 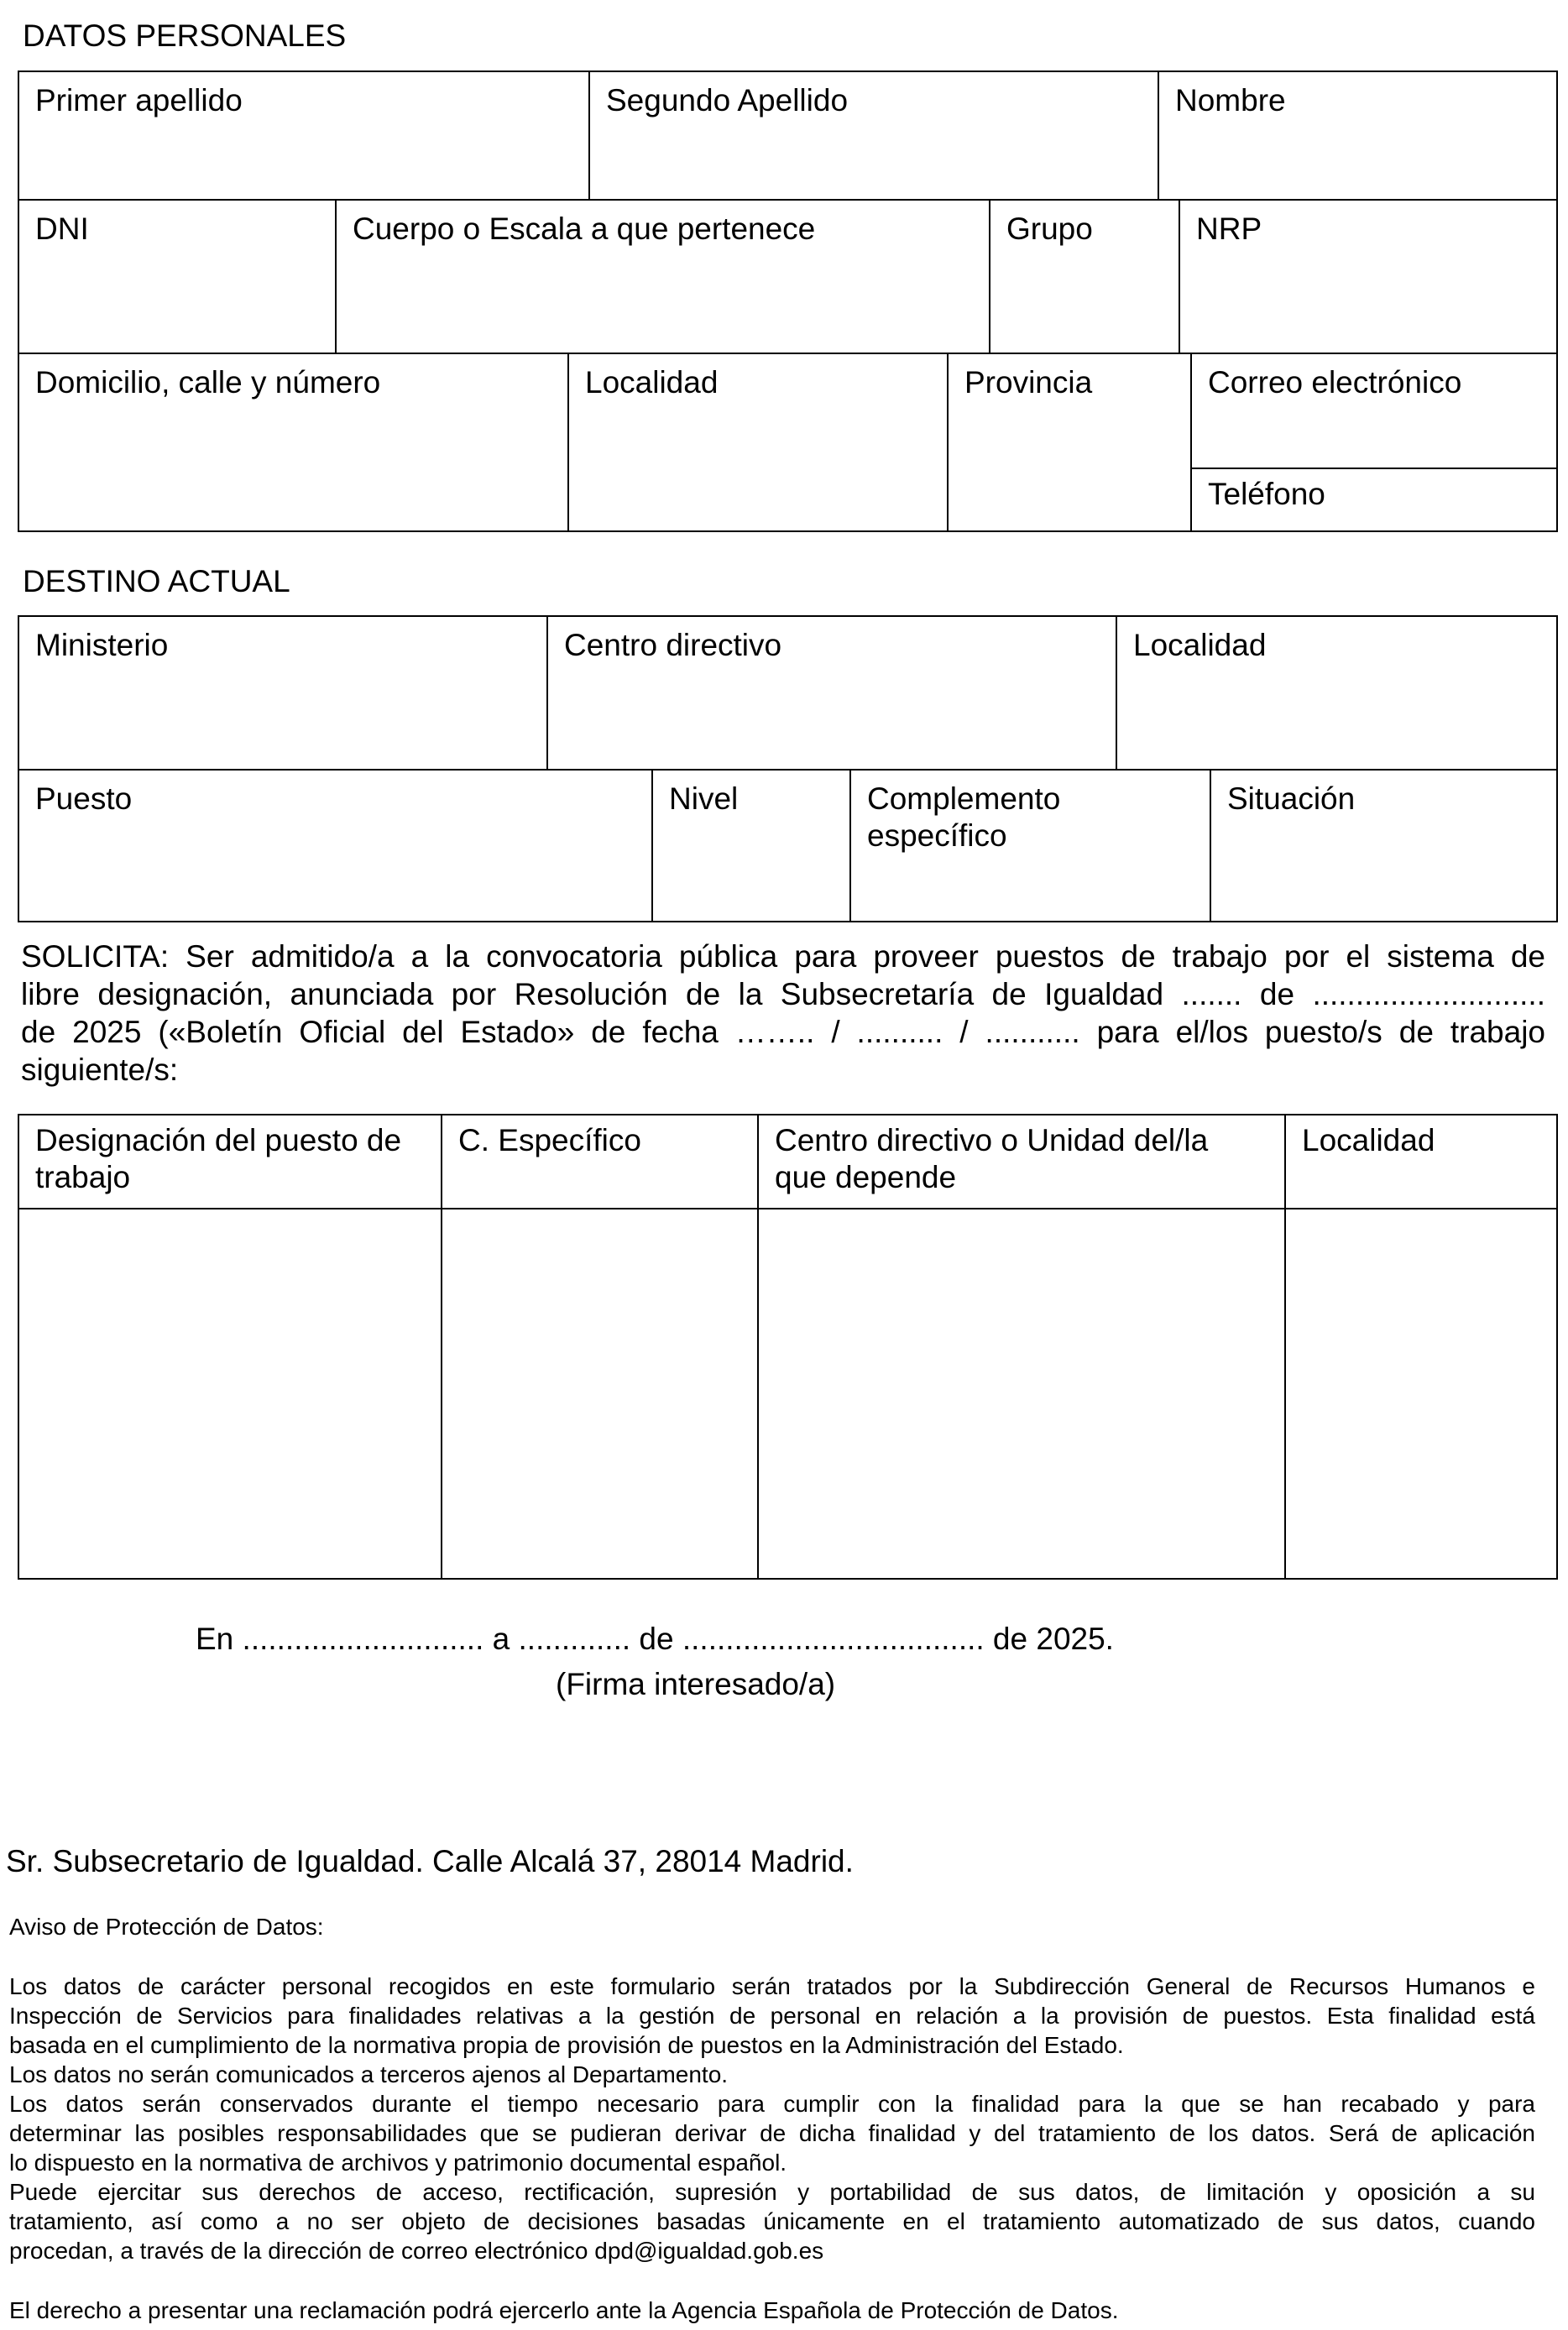 What do you see at coordinates (1368, 276) in the screenshot?
I see `field-nrp: NRP` at bounding box center [1368, 276].